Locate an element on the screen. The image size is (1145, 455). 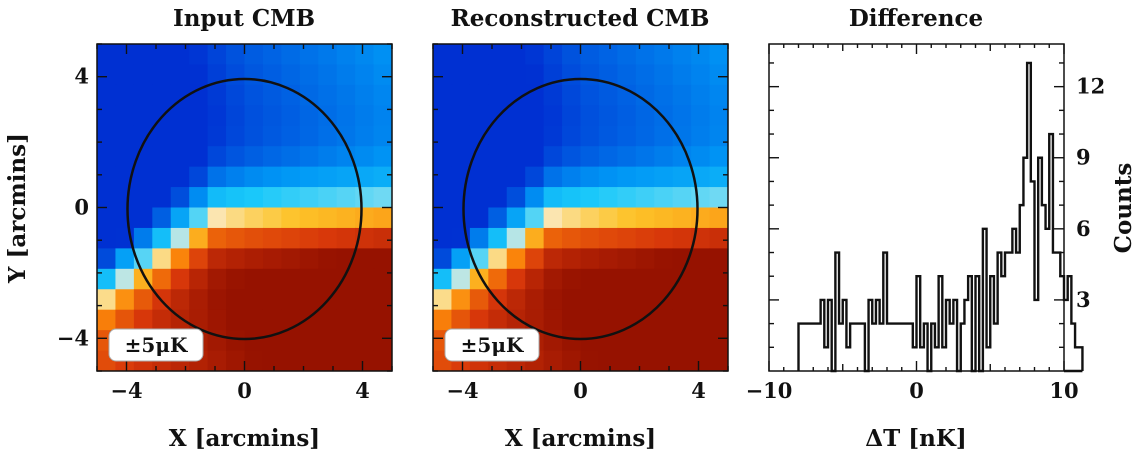
scale-badge-text-2: ±5μK is located at coordinates (492, 345).